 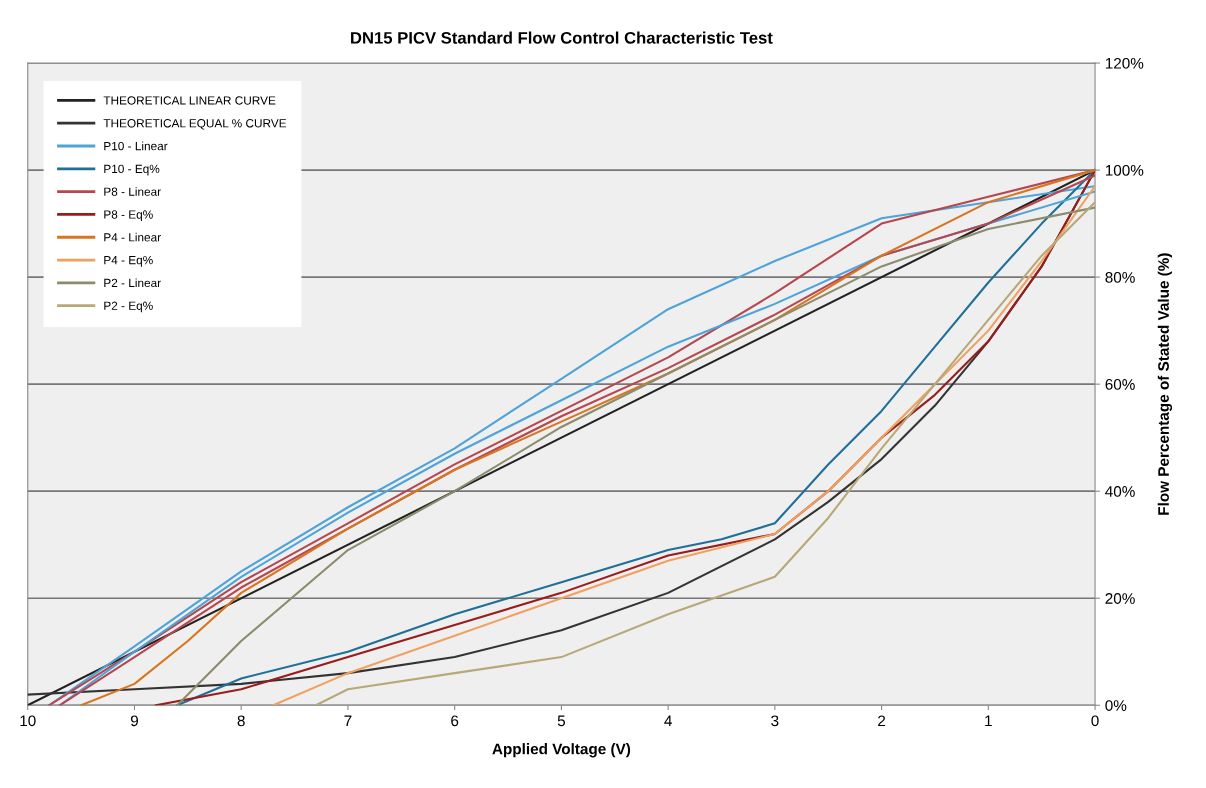 I want to click on y-axis-title: Flow Percentage of Stated Value (%), so click(x=1165, y=384).